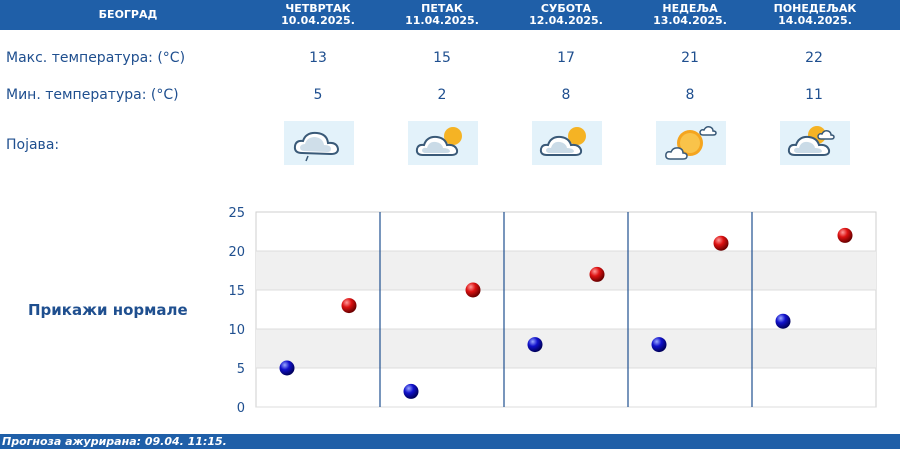 The height and width of the screenshot is (449, 900). Describe the element at coordinates (236, 213) in the screenshot. I see `y-tick-label: 25` at that location.